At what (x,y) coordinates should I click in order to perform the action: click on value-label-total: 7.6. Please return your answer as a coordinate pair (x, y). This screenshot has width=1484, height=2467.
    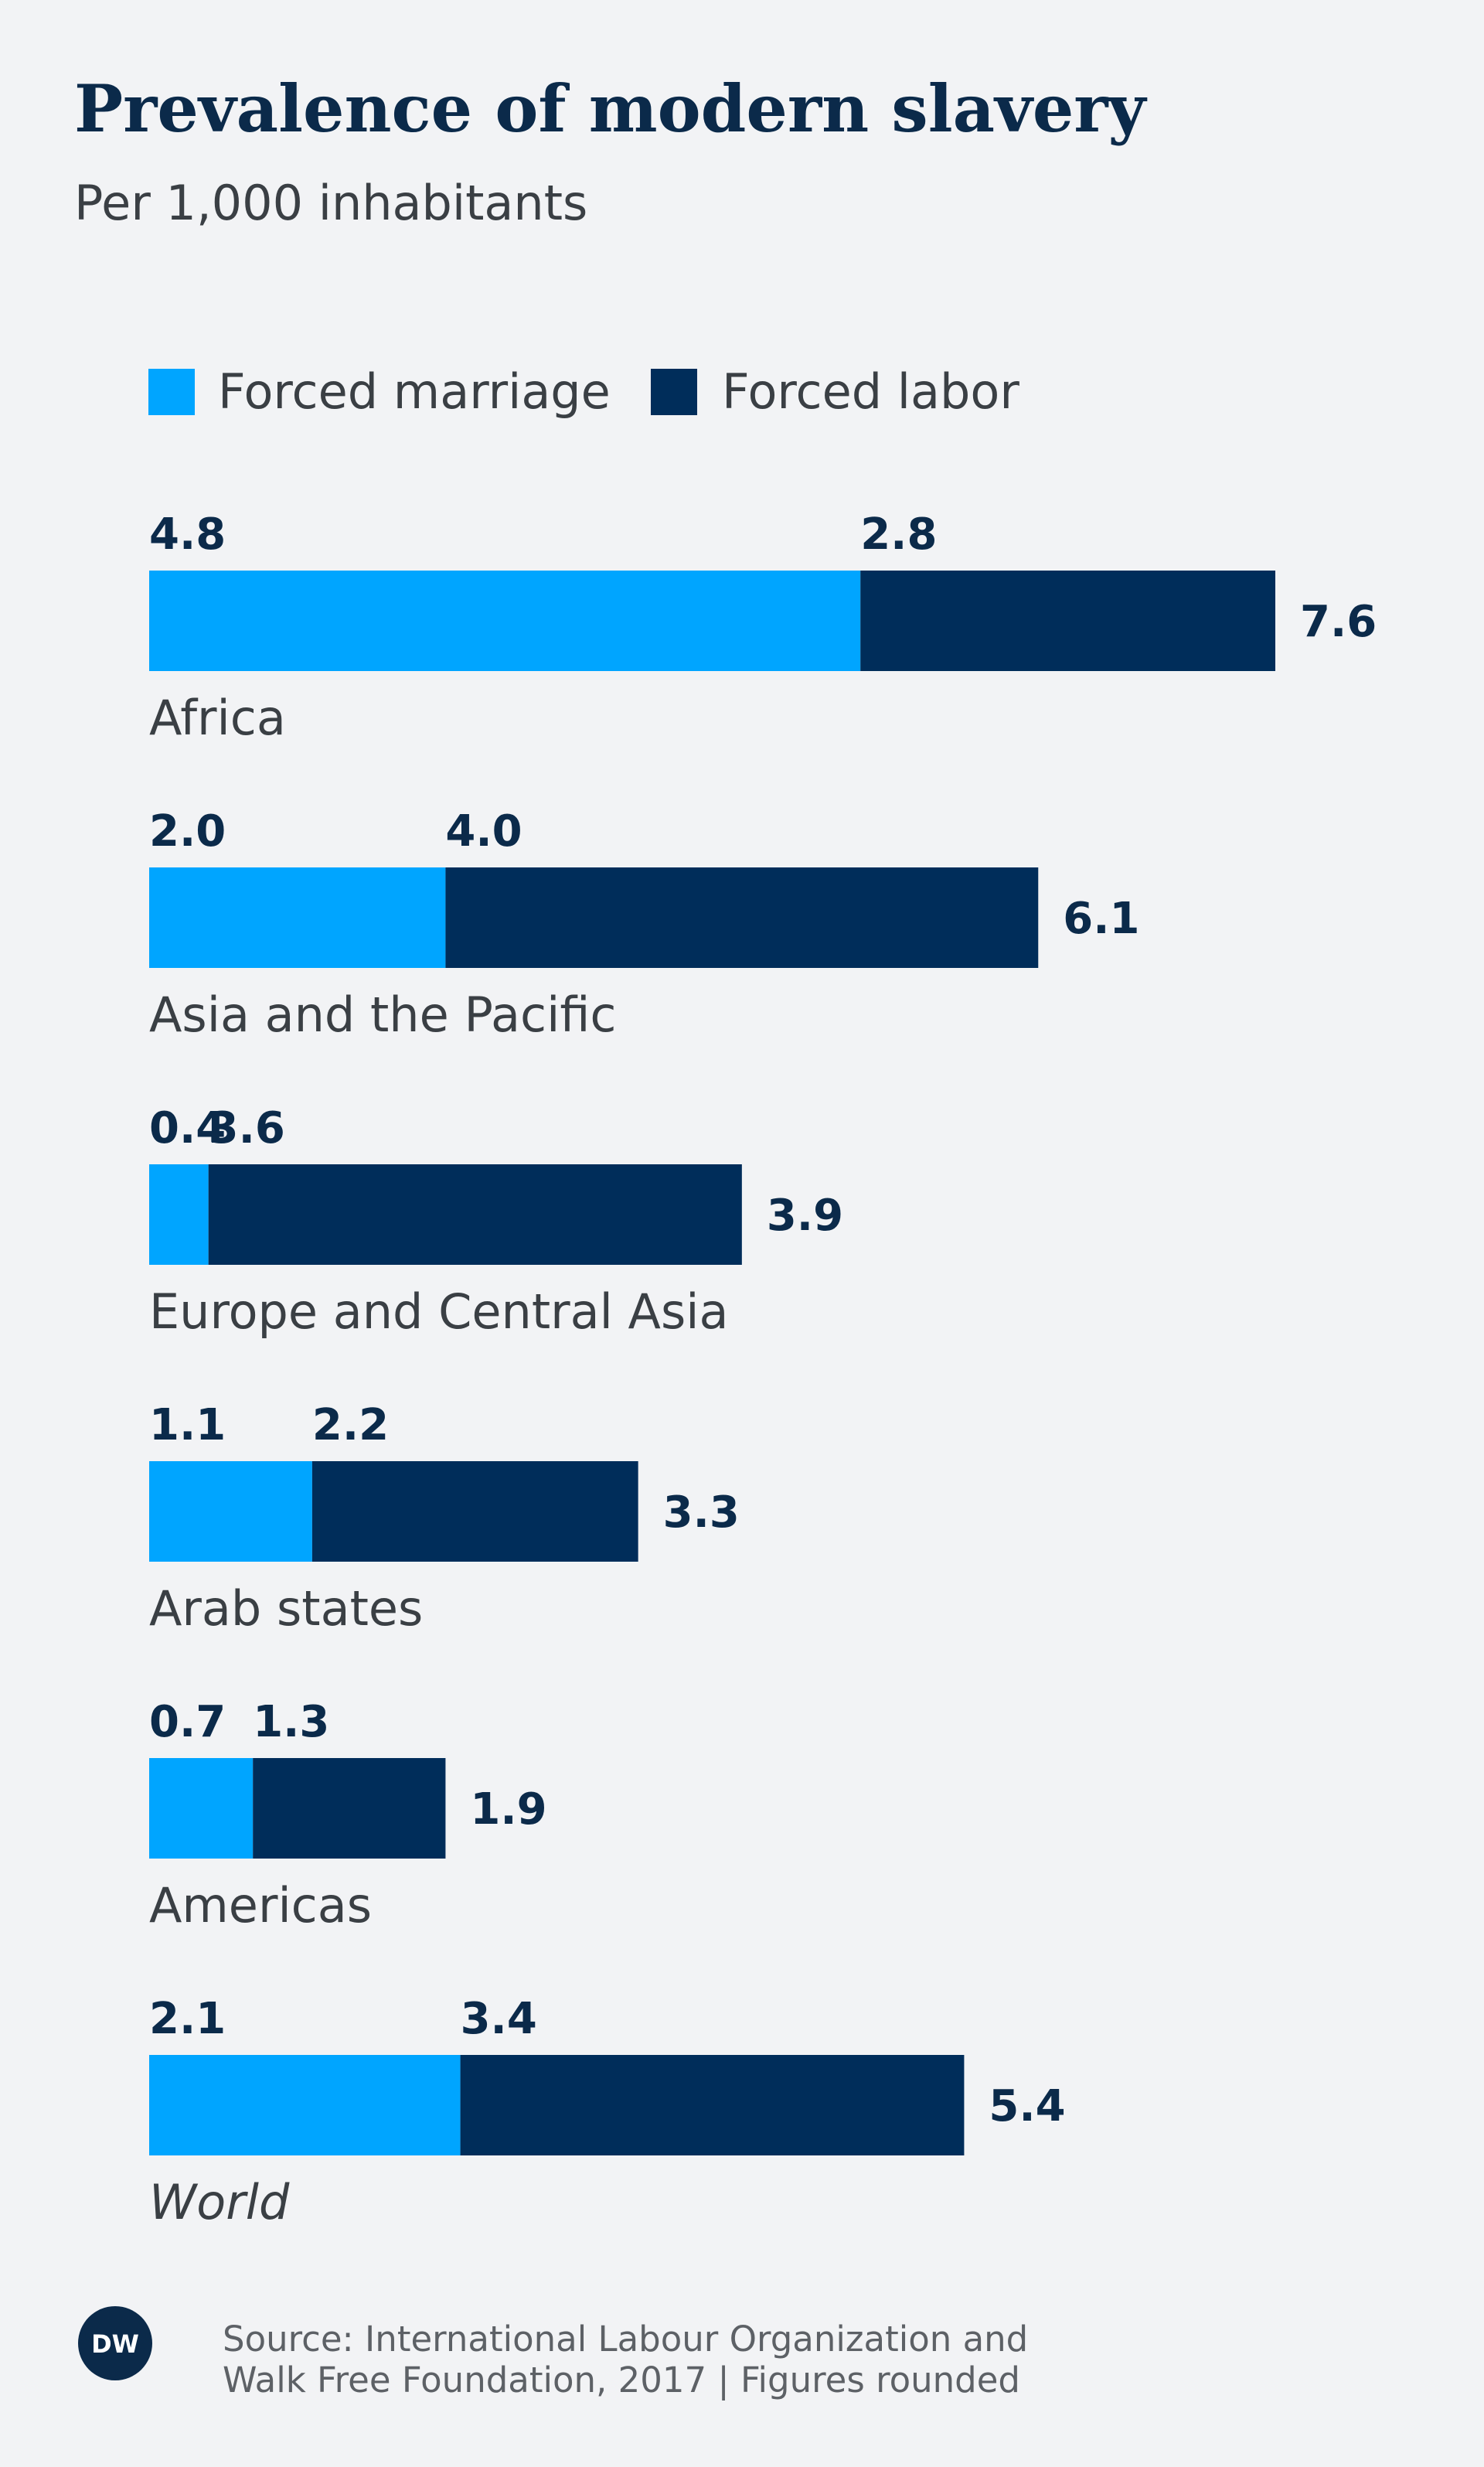
    Looking at the image, I should click on (1338, 622).